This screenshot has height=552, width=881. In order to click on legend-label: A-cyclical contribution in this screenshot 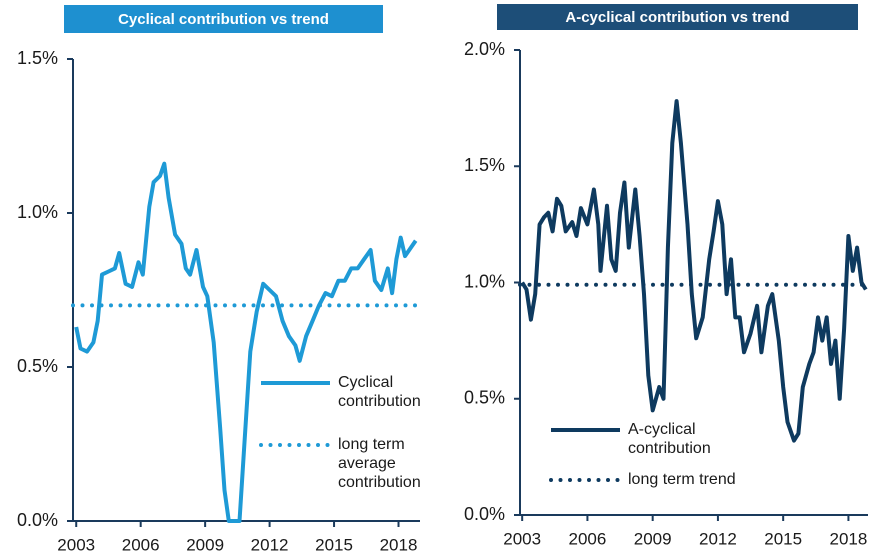, I will do `click(669, 439)`.